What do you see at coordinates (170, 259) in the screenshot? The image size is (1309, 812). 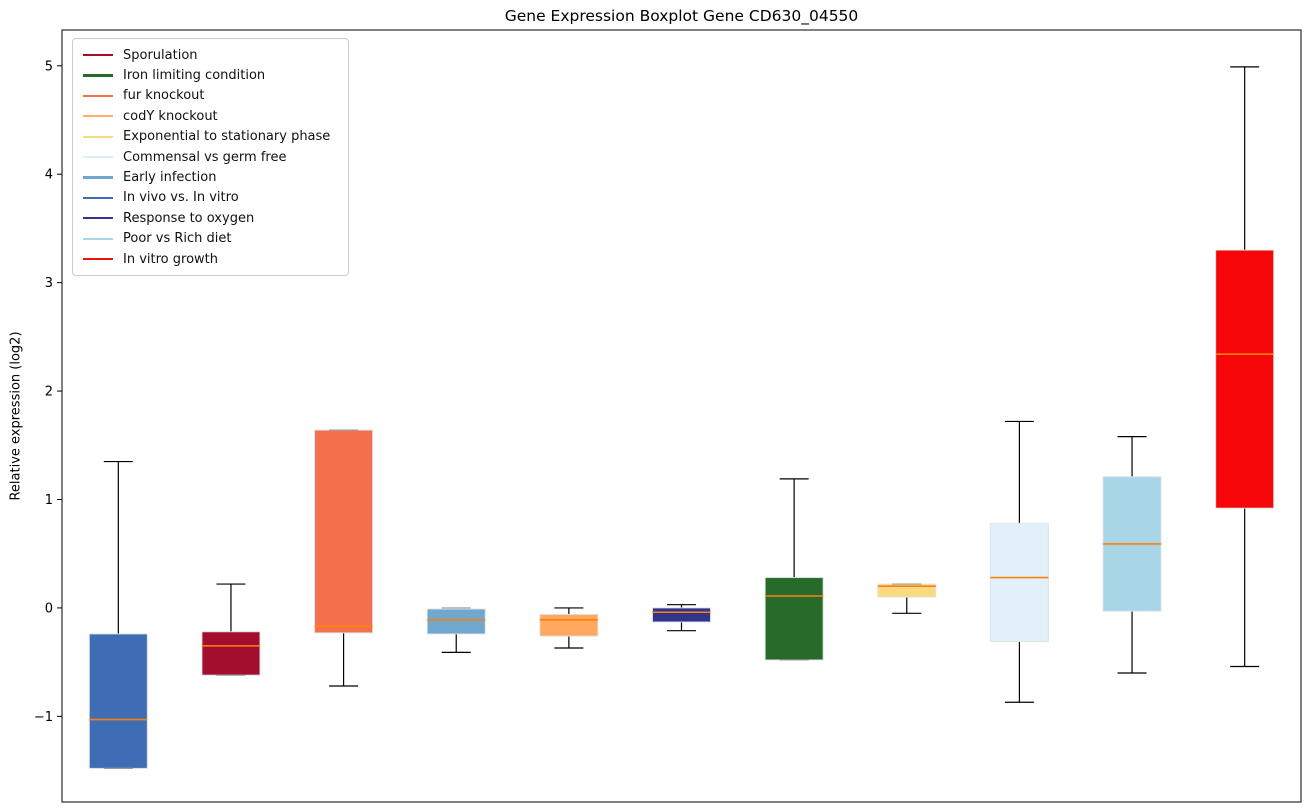 I see `legend-label: In vitro growth` at bounding box center [170, 259].